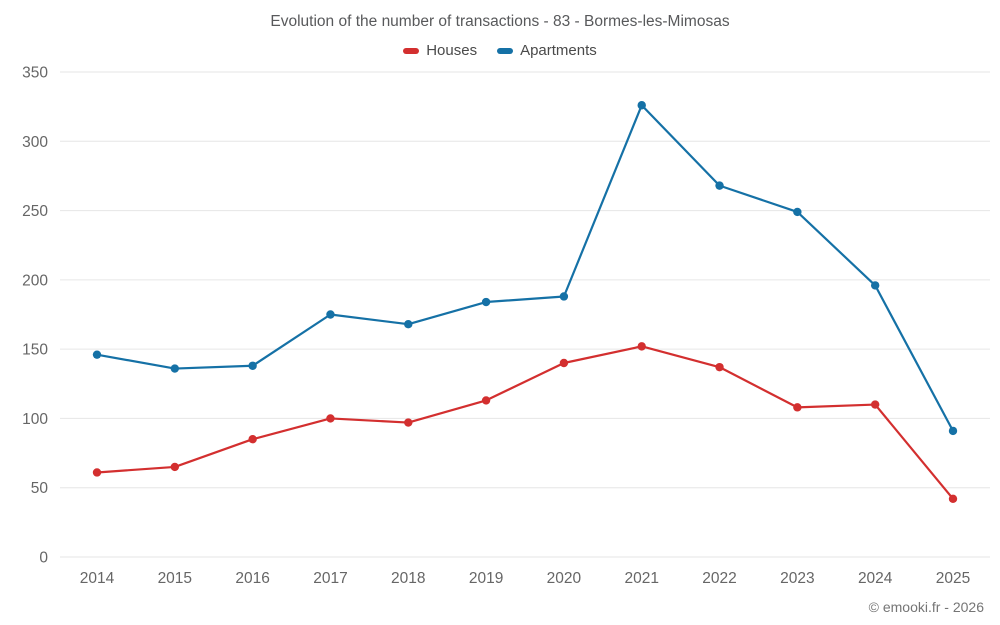 The width and height of the screenshot is (1000, 625). What do you see at coordinates (641, 578) in the screenshot?
I see `svg-text: 2021` at bounding box center [641, 578].